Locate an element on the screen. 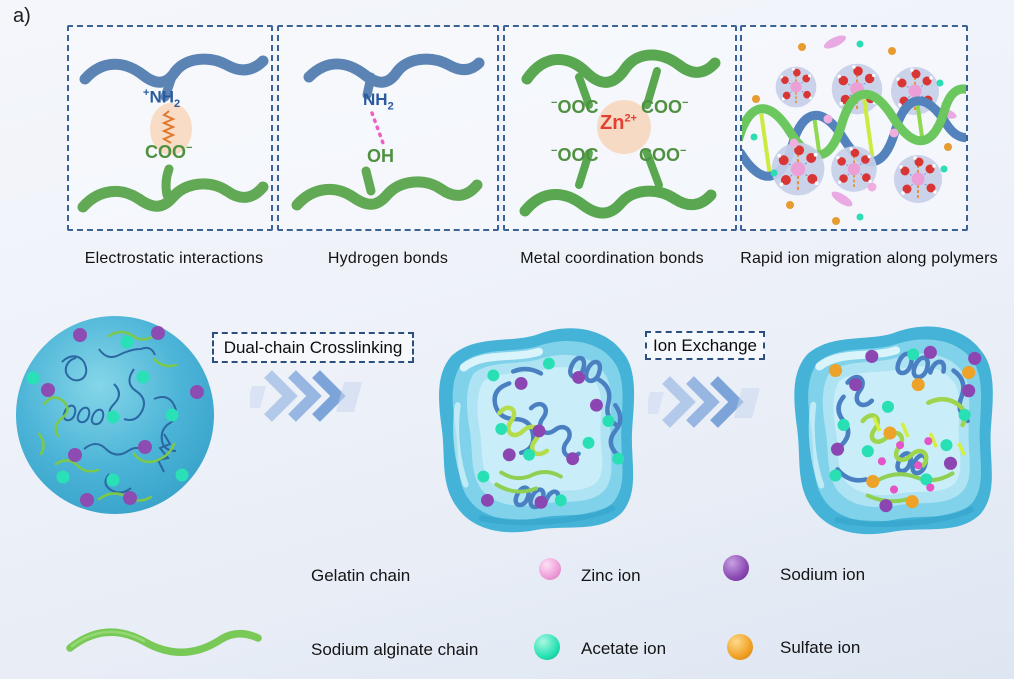 Image resolution: width=1014 pixels, height=679 pixels. carboxylate-bottom-right: COO− is located at coordinates (663, 155).